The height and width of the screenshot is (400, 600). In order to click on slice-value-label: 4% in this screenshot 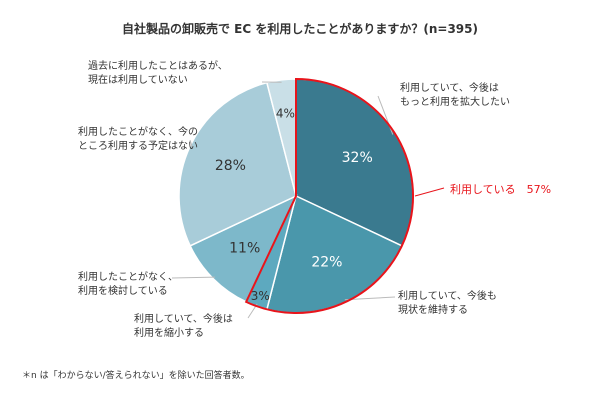, I will do `click(285, 113)`.